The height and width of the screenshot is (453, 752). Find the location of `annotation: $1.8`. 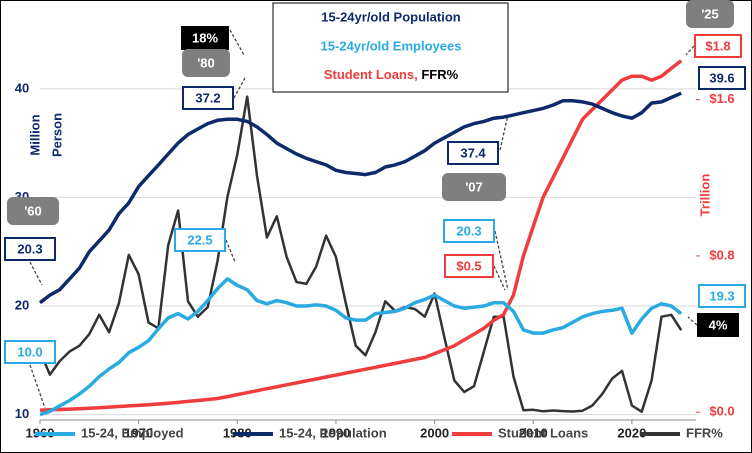

annotation: $1.8 is located at coordinates (717, 45).